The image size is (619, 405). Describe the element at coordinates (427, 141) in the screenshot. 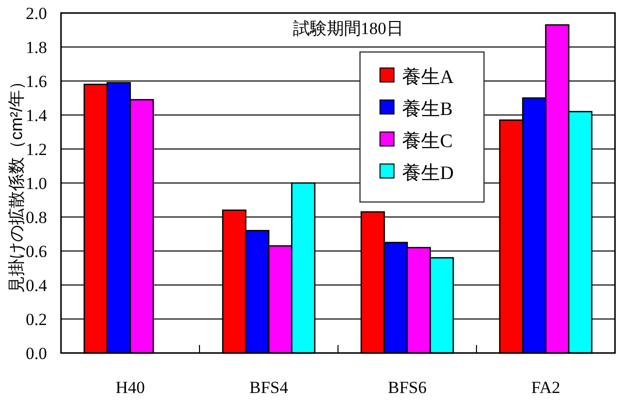

I see `legend-label: 養生C` at that location.